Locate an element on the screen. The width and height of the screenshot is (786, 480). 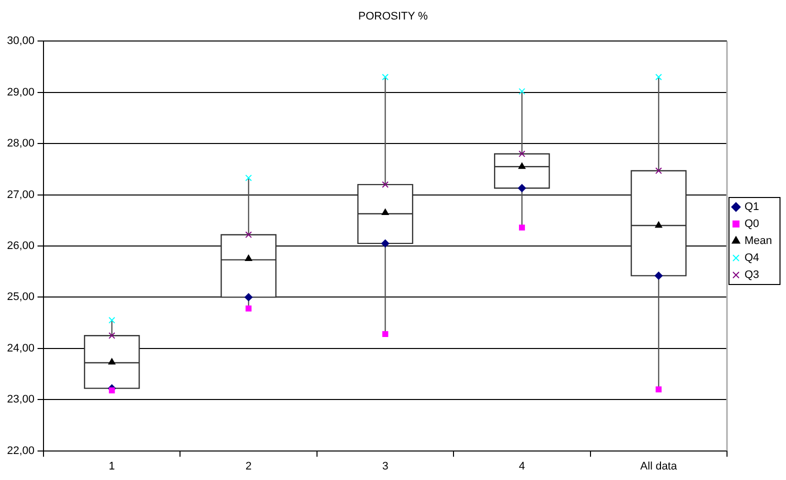
legend-label: Mean is located at coordinates (758, 241).